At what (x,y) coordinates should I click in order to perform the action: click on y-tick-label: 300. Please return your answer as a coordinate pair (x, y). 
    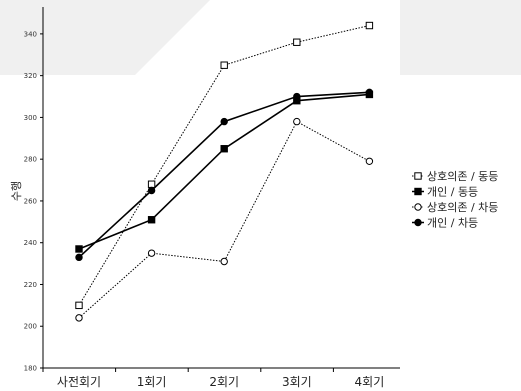
    Looking at the image, I should click on (30, 118).